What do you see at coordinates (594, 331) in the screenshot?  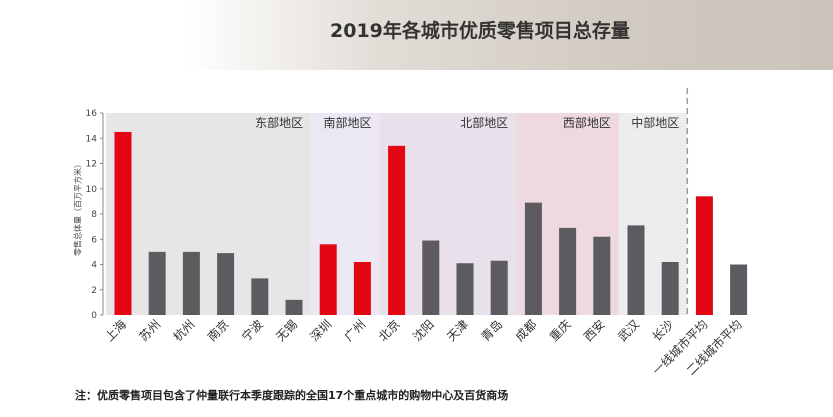 I see `x-tick-label: 西安` at bounding box center [594, 331].